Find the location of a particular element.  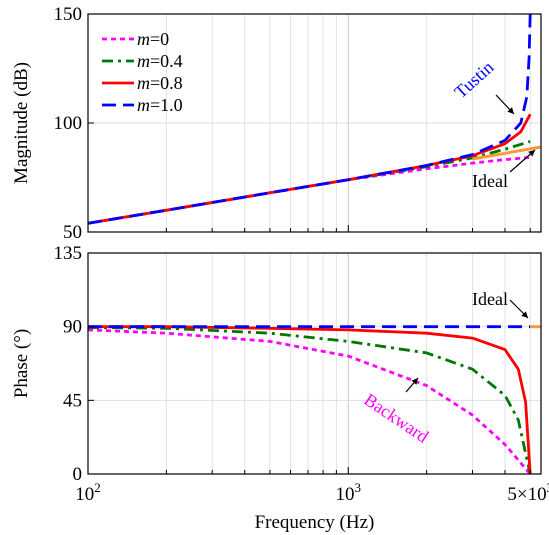

series-line-m0 is located at coordinates (309, 190).